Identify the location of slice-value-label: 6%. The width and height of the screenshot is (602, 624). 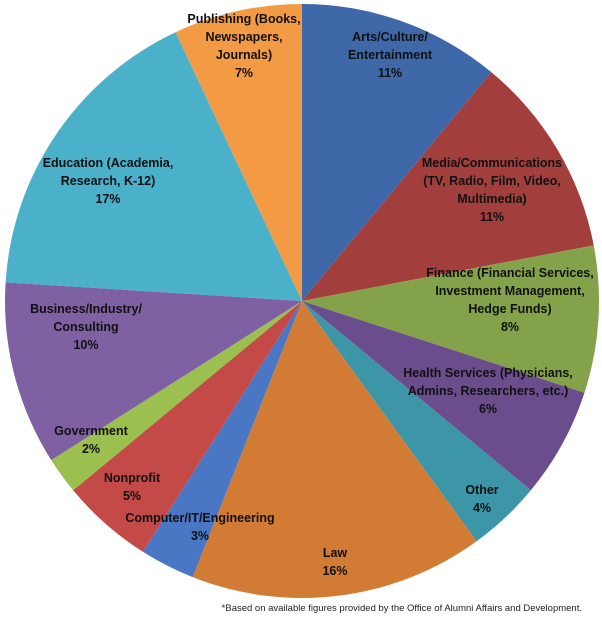
(488, 409).